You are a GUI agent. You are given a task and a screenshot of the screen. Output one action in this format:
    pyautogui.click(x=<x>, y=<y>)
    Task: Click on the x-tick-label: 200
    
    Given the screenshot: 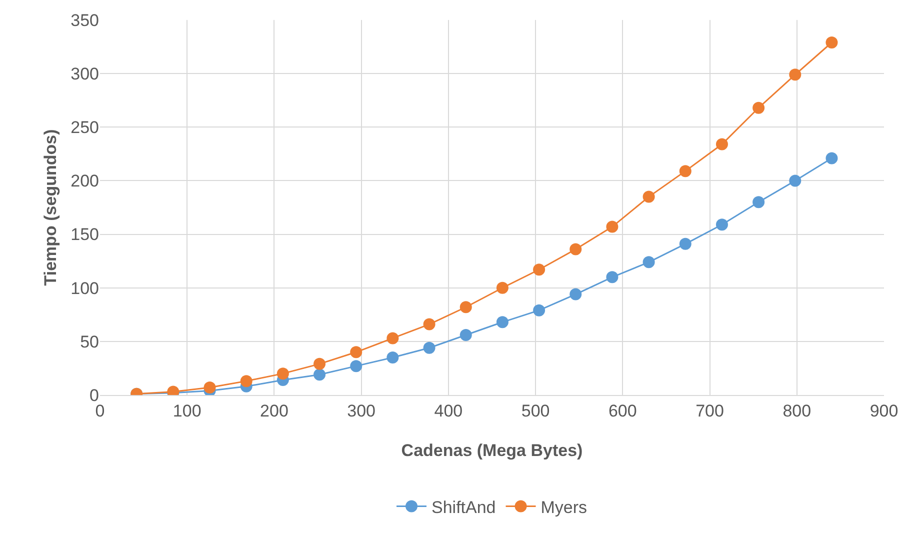 What is the action you would take?
    pyautogui.click(x=274, y=410)
    